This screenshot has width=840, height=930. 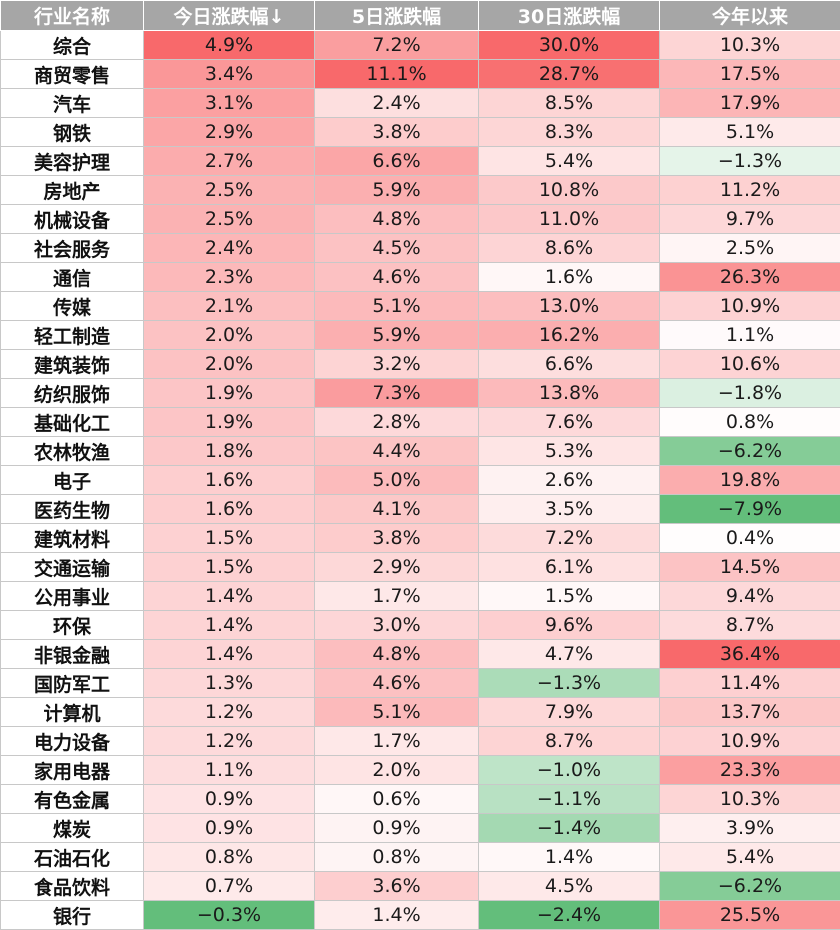 I want to click on cell-ytd-change: −7.9%, so click(x=750, y=509).